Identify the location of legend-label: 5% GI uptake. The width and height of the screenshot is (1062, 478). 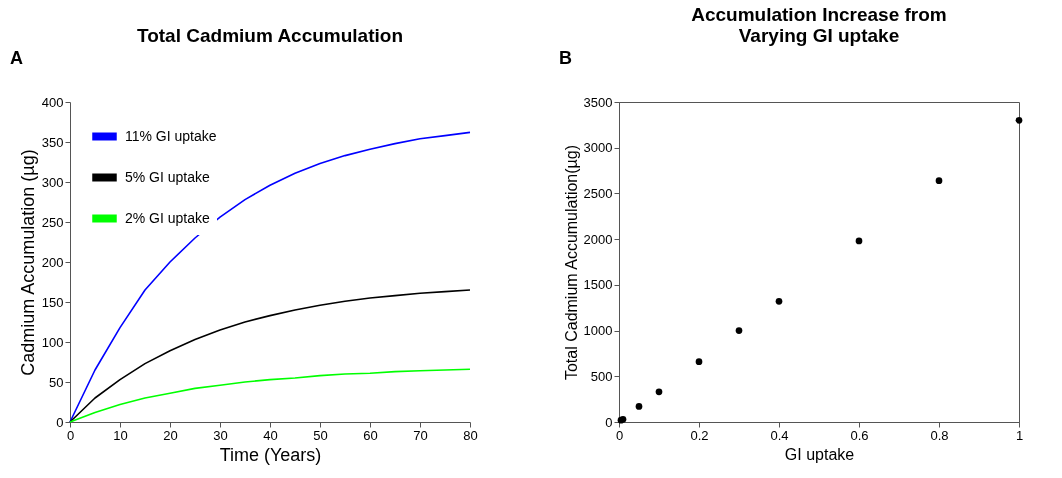
(168, 176).